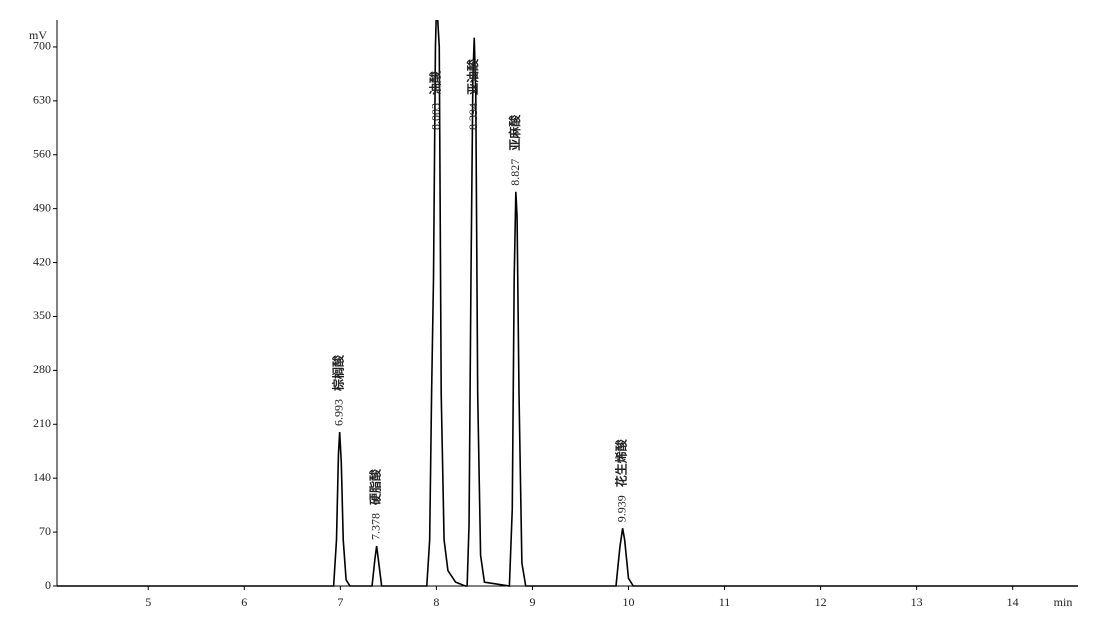 This screenshot has height=621, width=1099. Describe the element at coordinates (532, 602) in the screenshot. I see `x-tick-label: 9` at that location.